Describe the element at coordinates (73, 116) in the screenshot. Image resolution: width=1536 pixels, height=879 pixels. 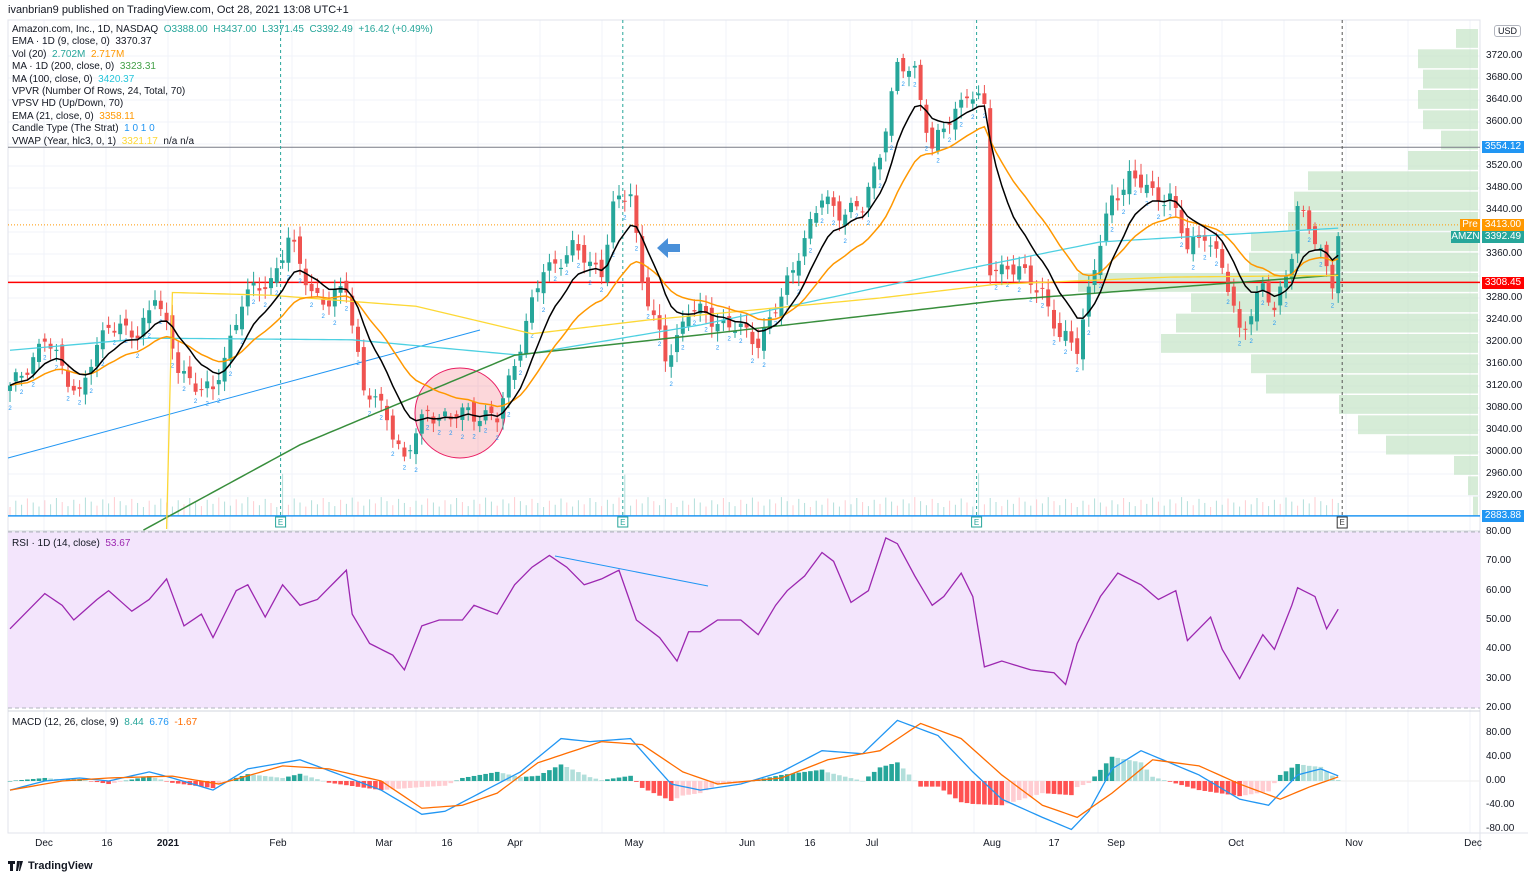
I see `ema21-legend: EMA (21, close, 0) 3358.11` at that location.